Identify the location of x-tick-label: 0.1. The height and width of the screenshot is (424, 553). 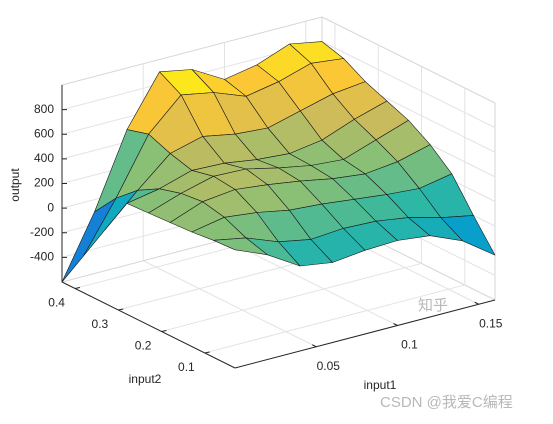
(409, 345).